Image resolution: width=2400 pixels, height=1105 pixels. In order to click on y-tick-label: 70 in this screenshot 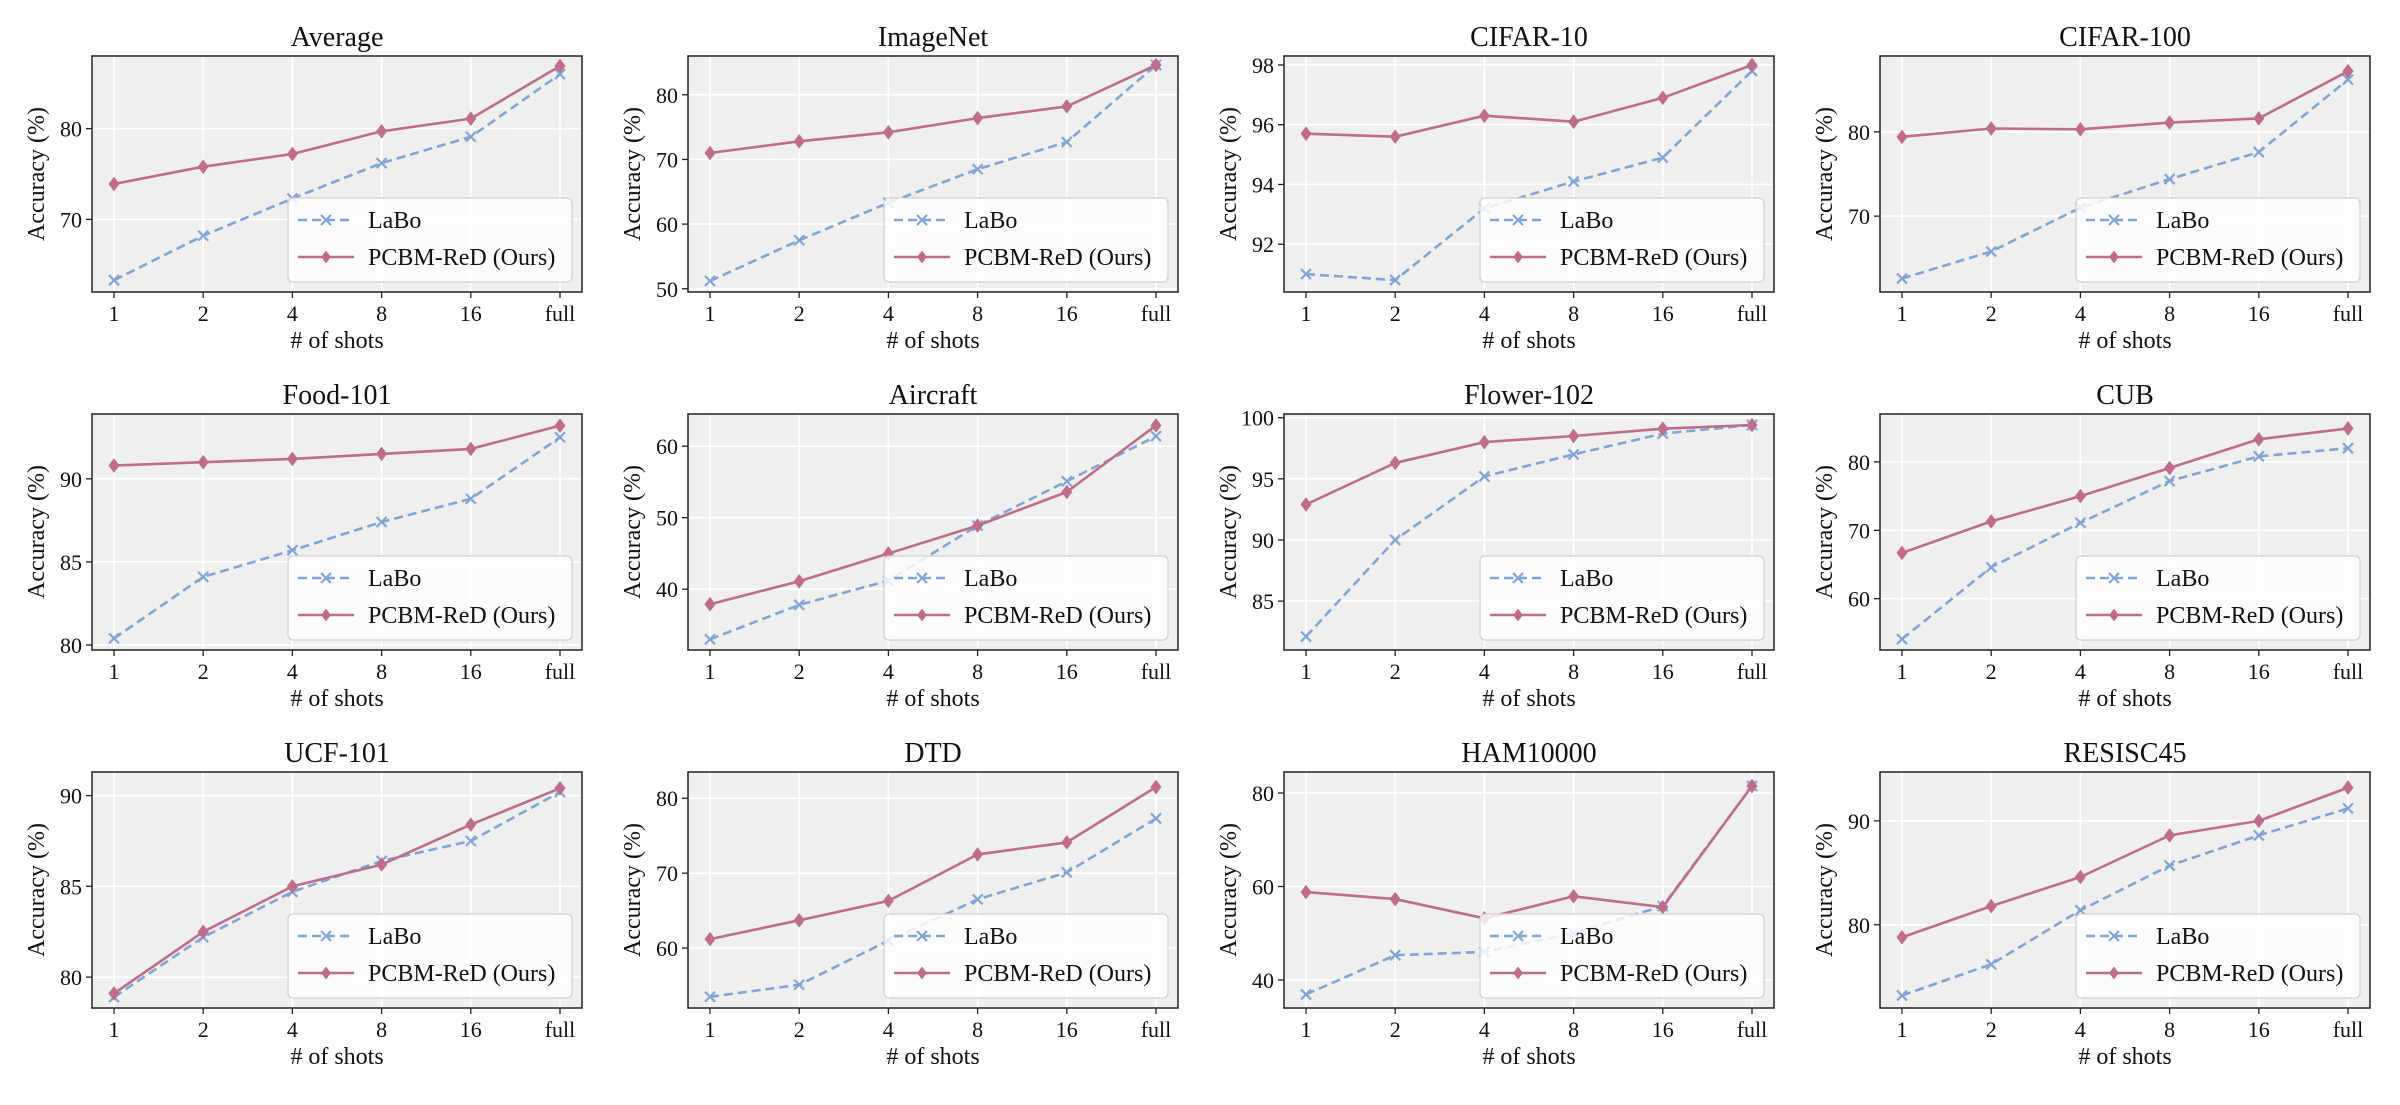, I will do `click(667, 873)`.